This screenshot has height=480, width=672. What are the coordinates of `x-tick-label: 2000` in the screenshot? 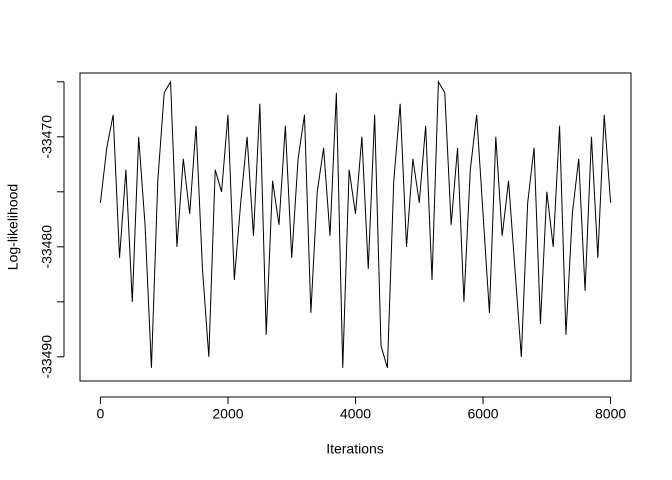 It's located at (227, 414).